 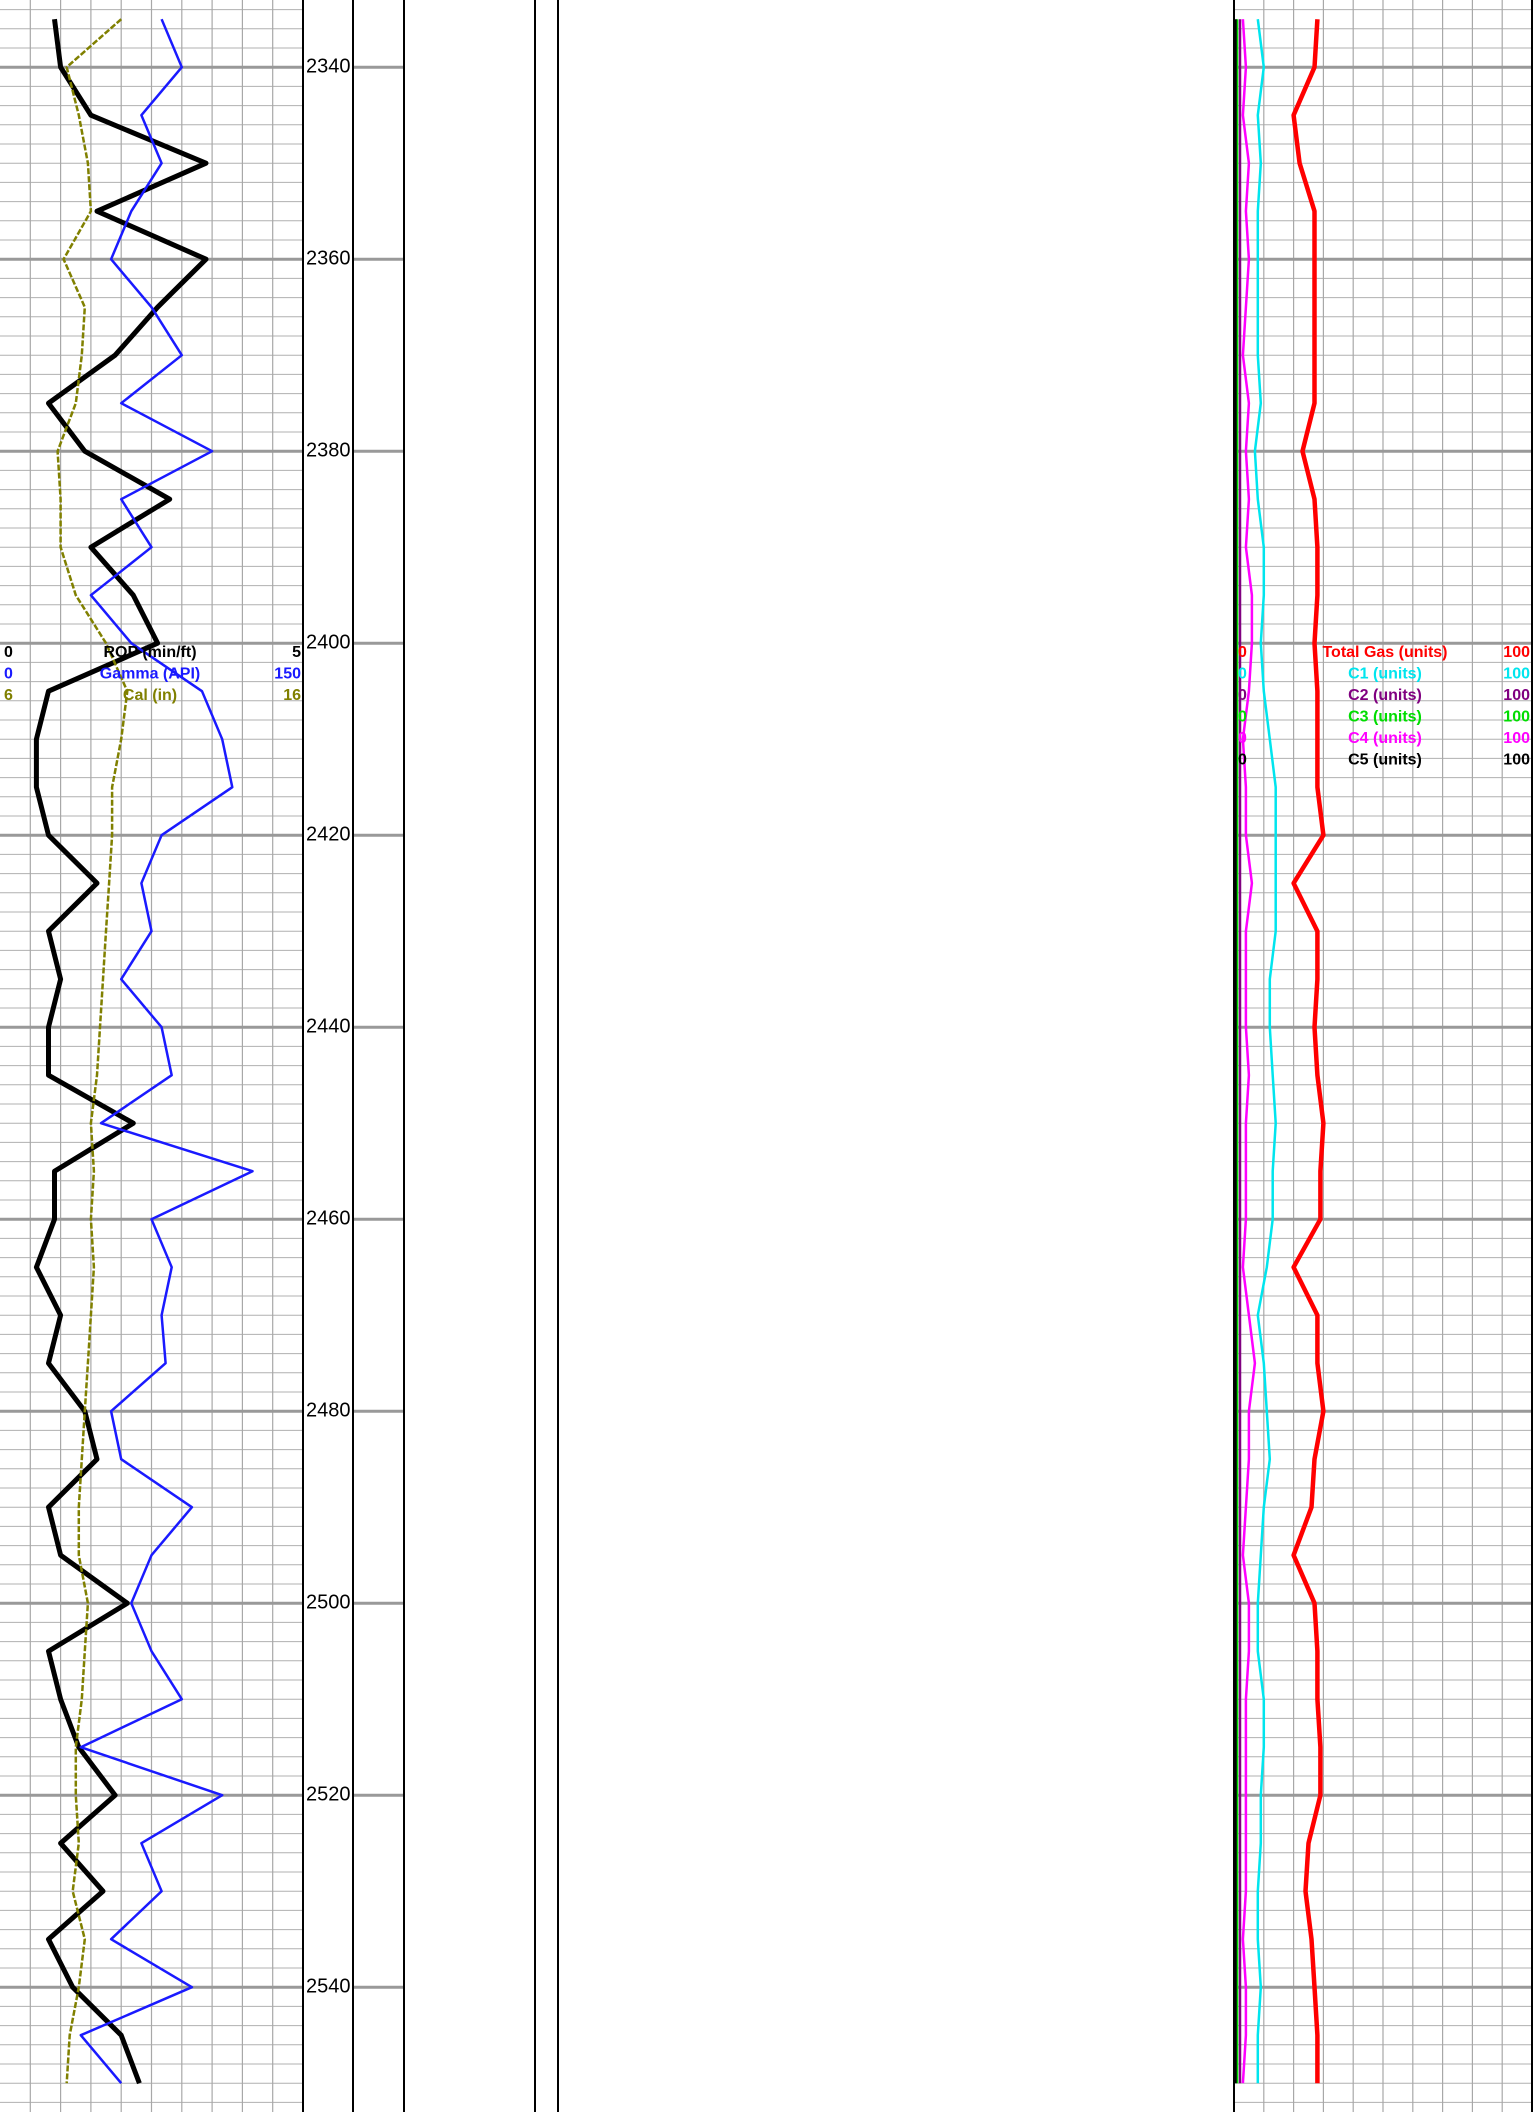 I want to click on scale-max: 16, so click(x=292, y=695).